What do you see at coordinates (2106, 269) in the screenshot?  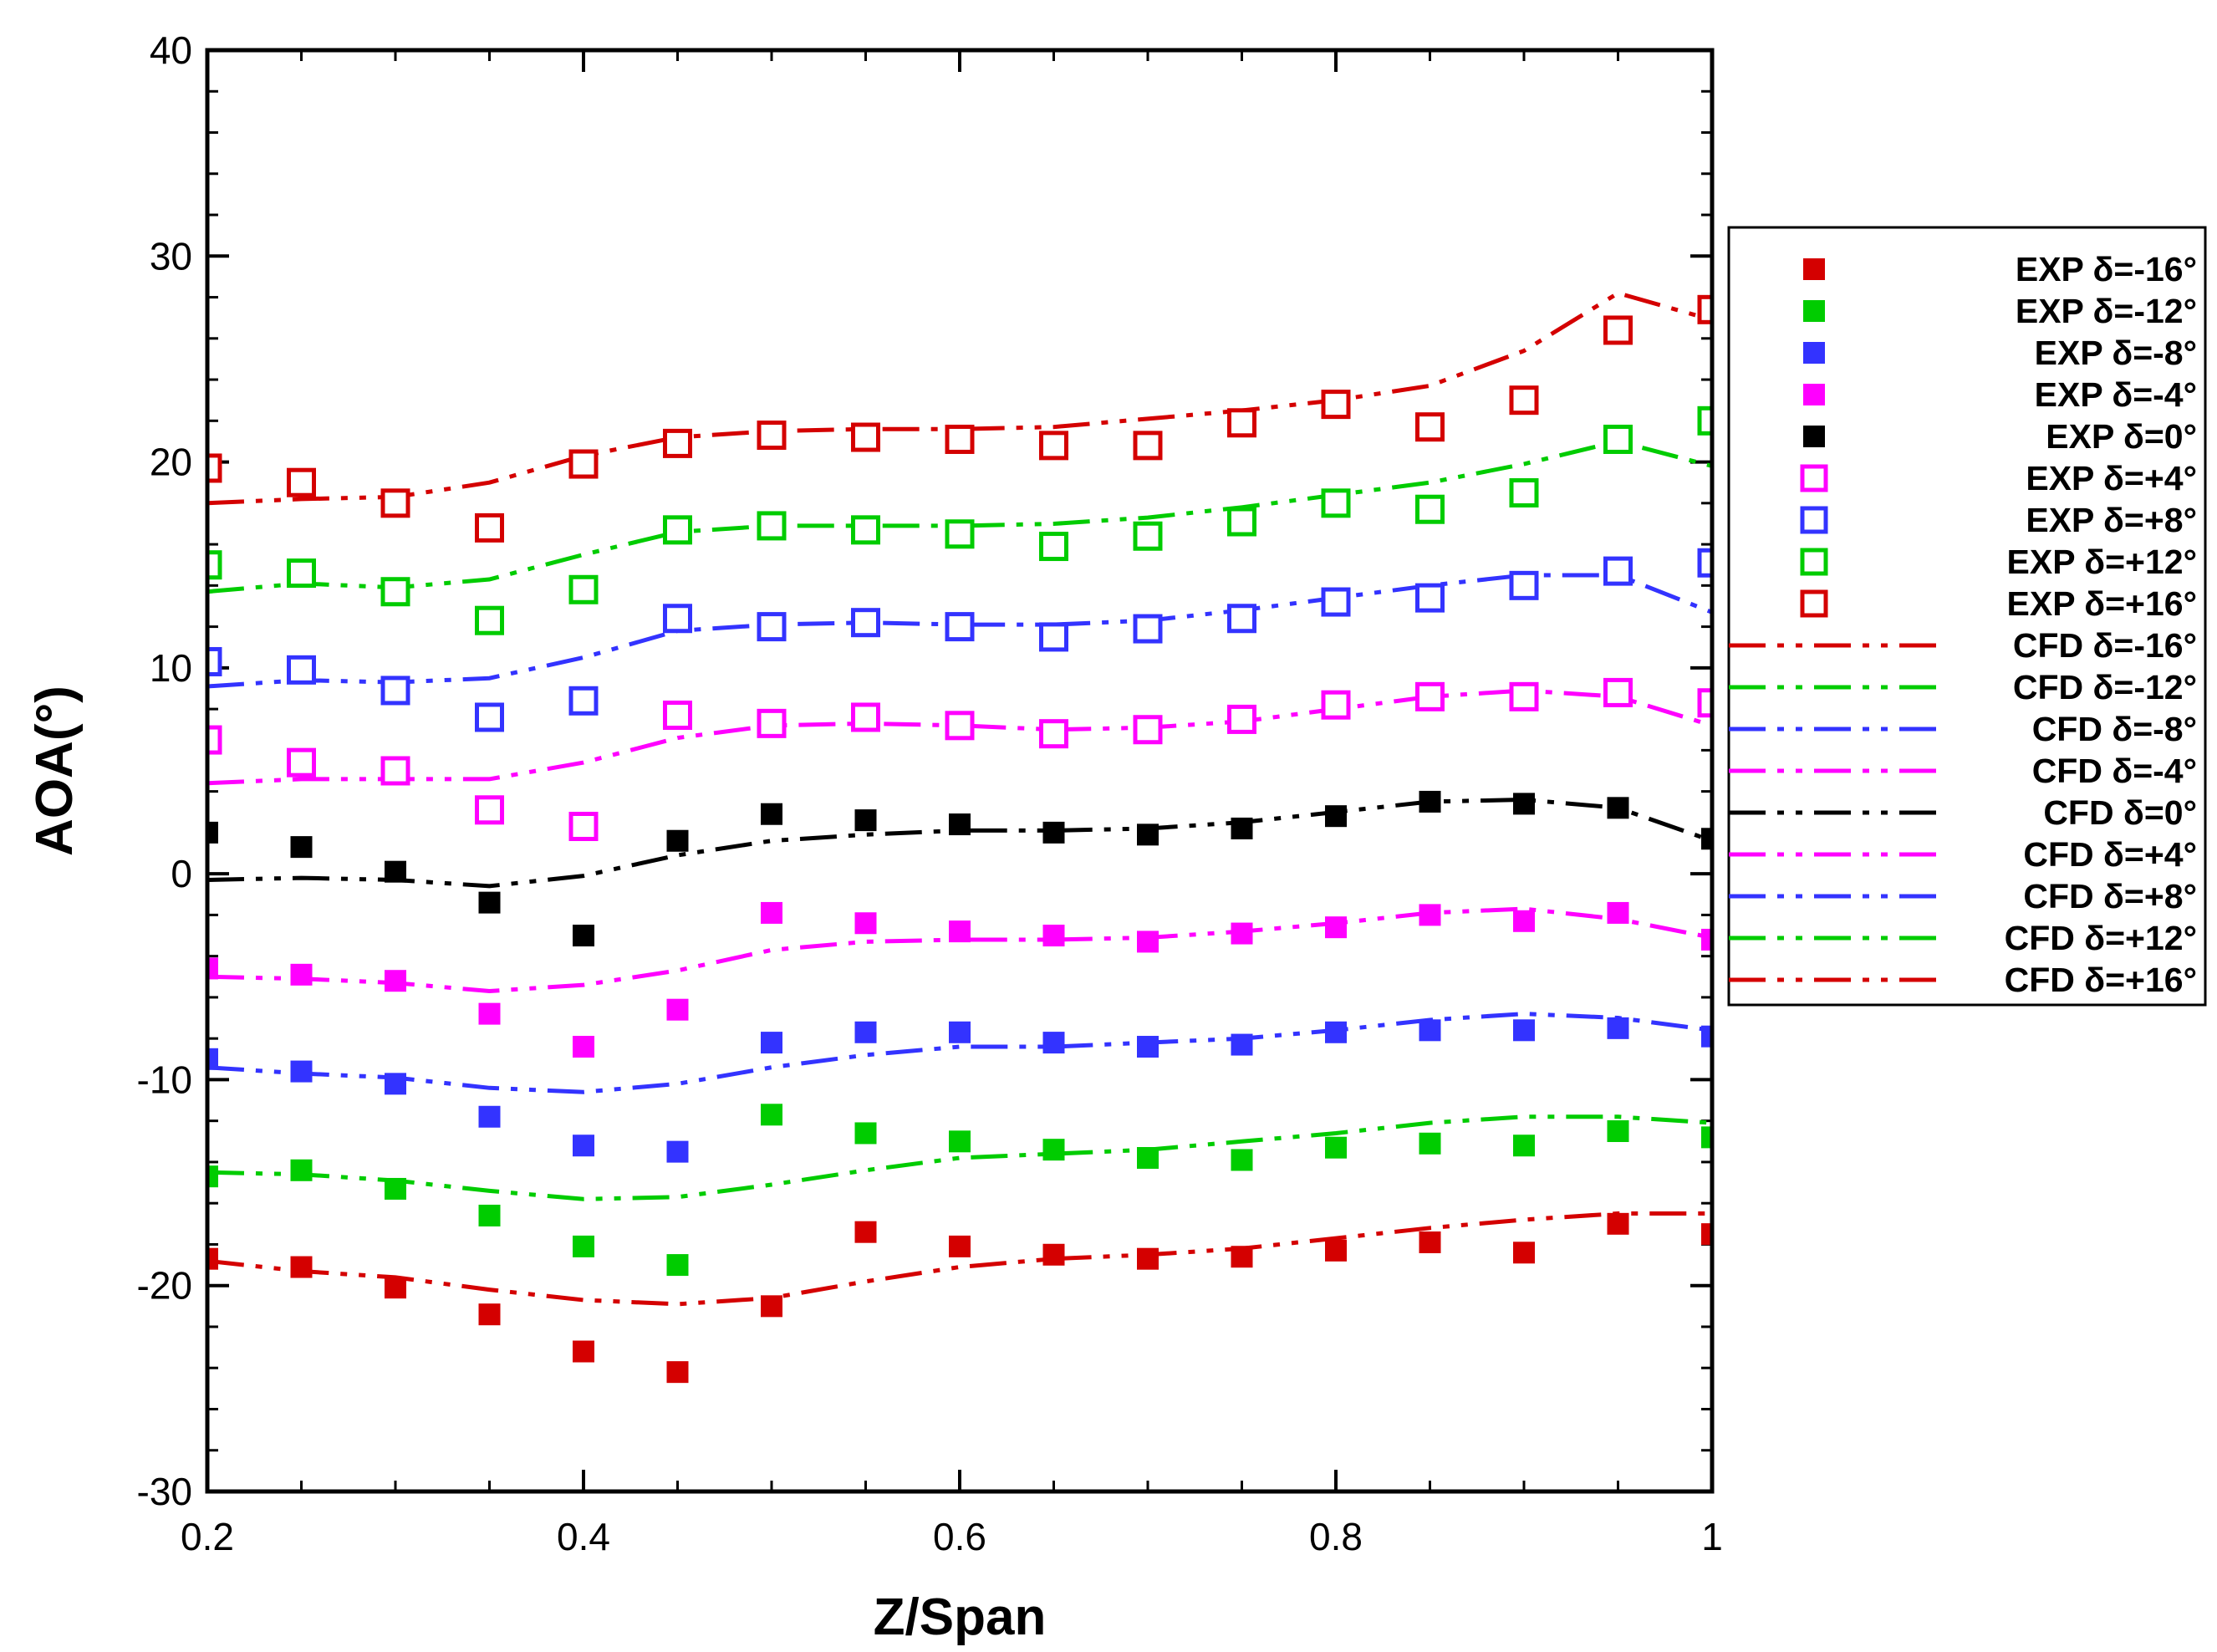 I see `legend-label: EXP δ=-16°` at bounding box center [2106, 269].